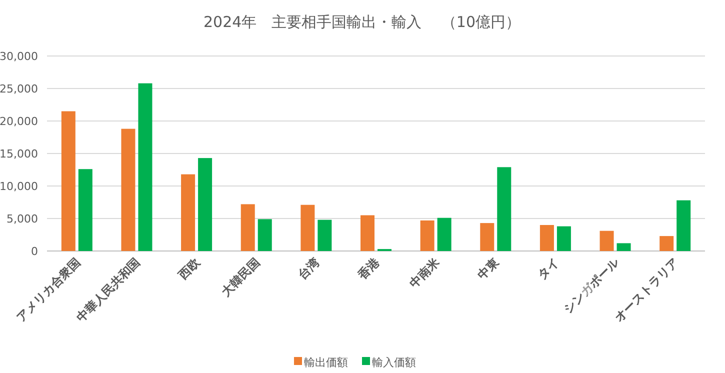 This screenshot has height=373, width=725. Describe the element at coordinates (326, 362) in the screenshot. I see `legend-label: 輸出価額` at that location.